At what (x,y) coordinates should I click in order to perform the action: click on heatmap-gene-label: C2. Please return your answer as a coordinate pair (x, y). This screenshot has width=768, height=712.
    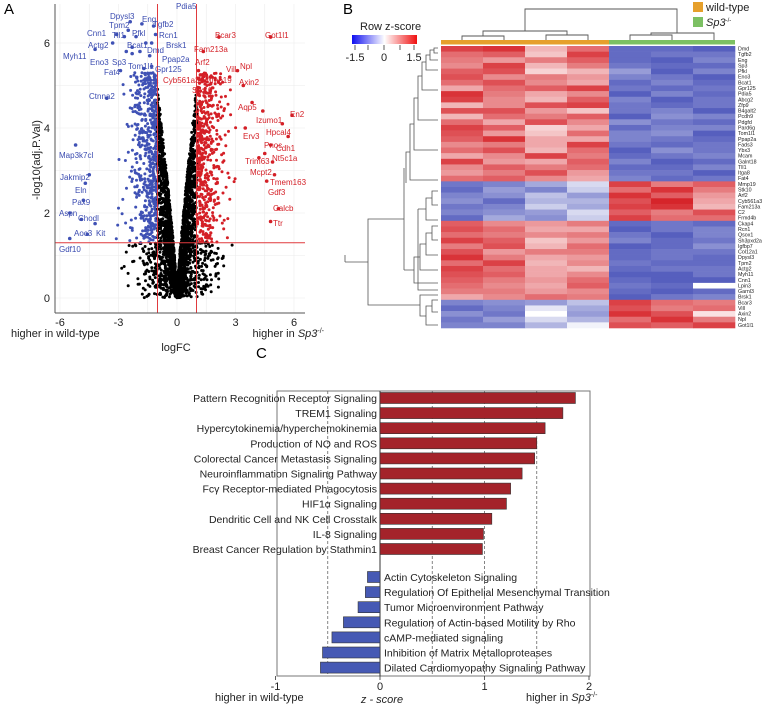
    Looking at the image, I should click on (741, 213).